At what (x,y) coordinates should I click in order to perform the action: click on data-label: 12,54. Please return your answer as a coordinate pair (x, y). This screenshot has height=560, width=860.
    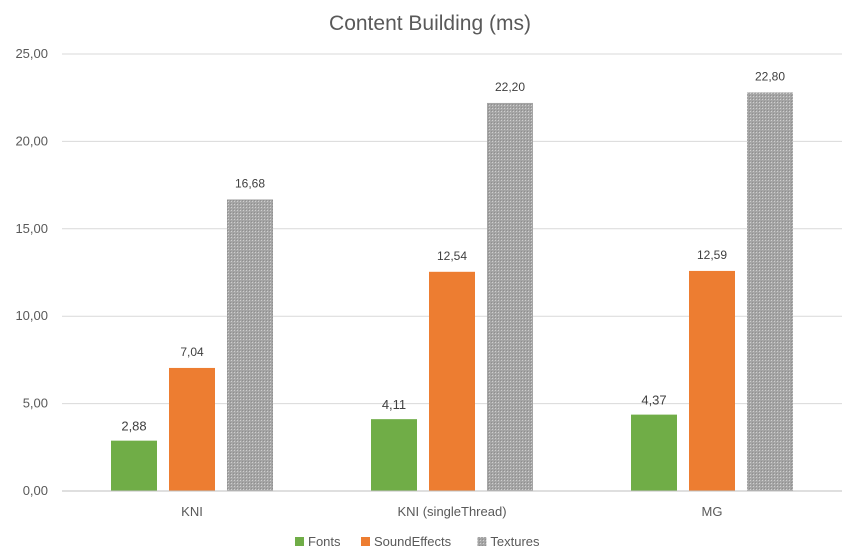
    Looking at the image, I should click on (452, 256).